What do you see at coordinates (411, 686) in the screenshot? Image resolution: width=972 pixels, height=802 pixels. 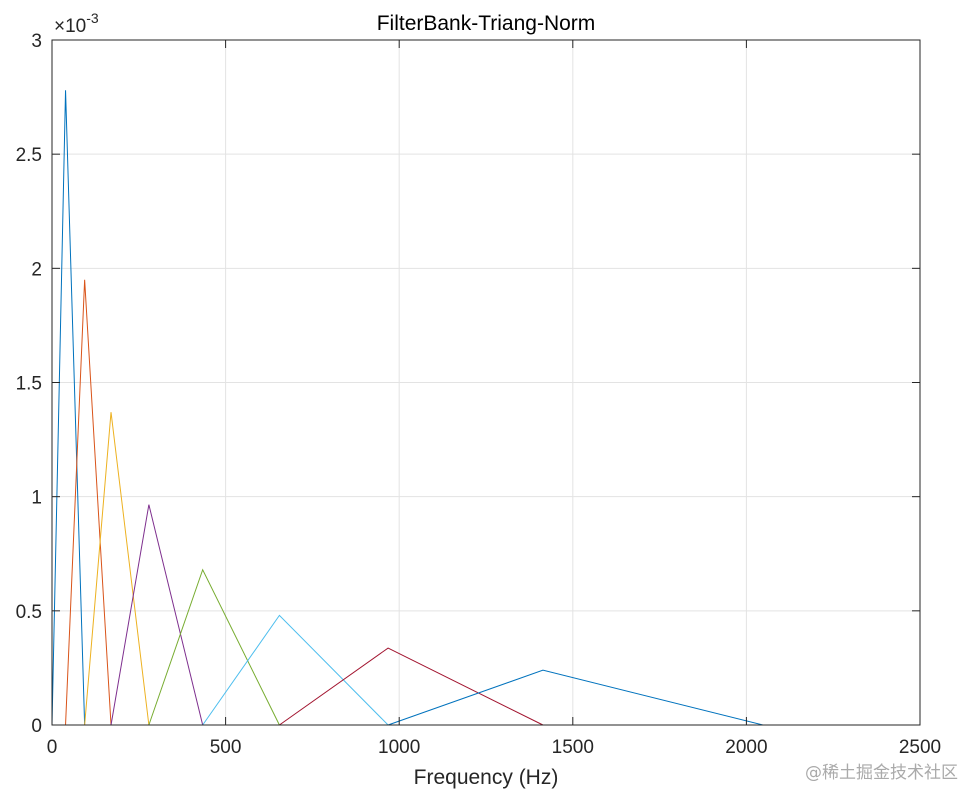 I see `filter-7-line` at bounding box center [411, 686].